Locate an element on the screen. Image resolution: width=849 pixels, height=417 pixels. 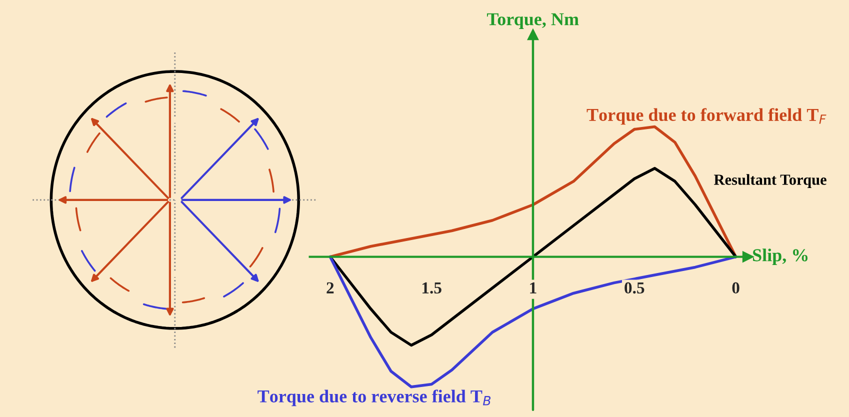
x-tick-label: 0.5 is located at coordinates (634, 288).